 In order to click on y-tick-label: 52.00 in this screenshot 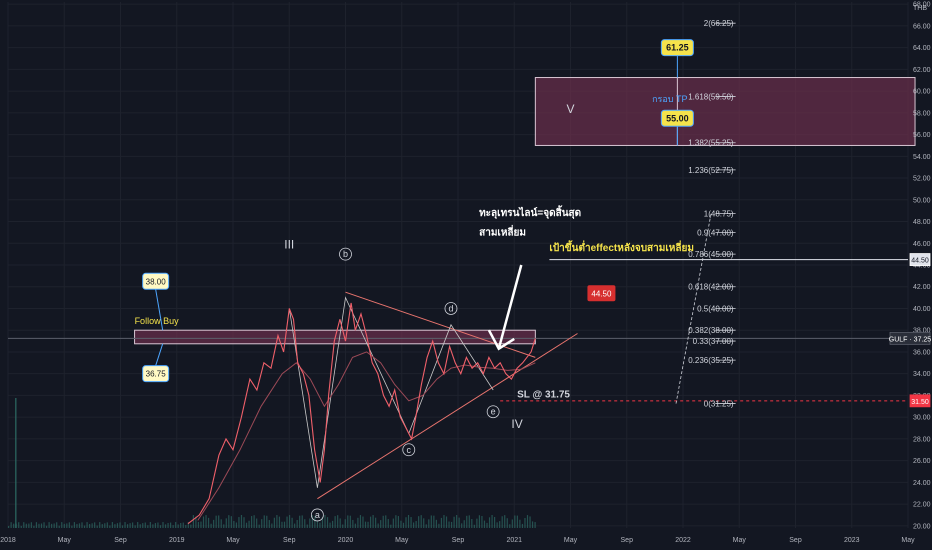, I will do `click(922, 179)`.